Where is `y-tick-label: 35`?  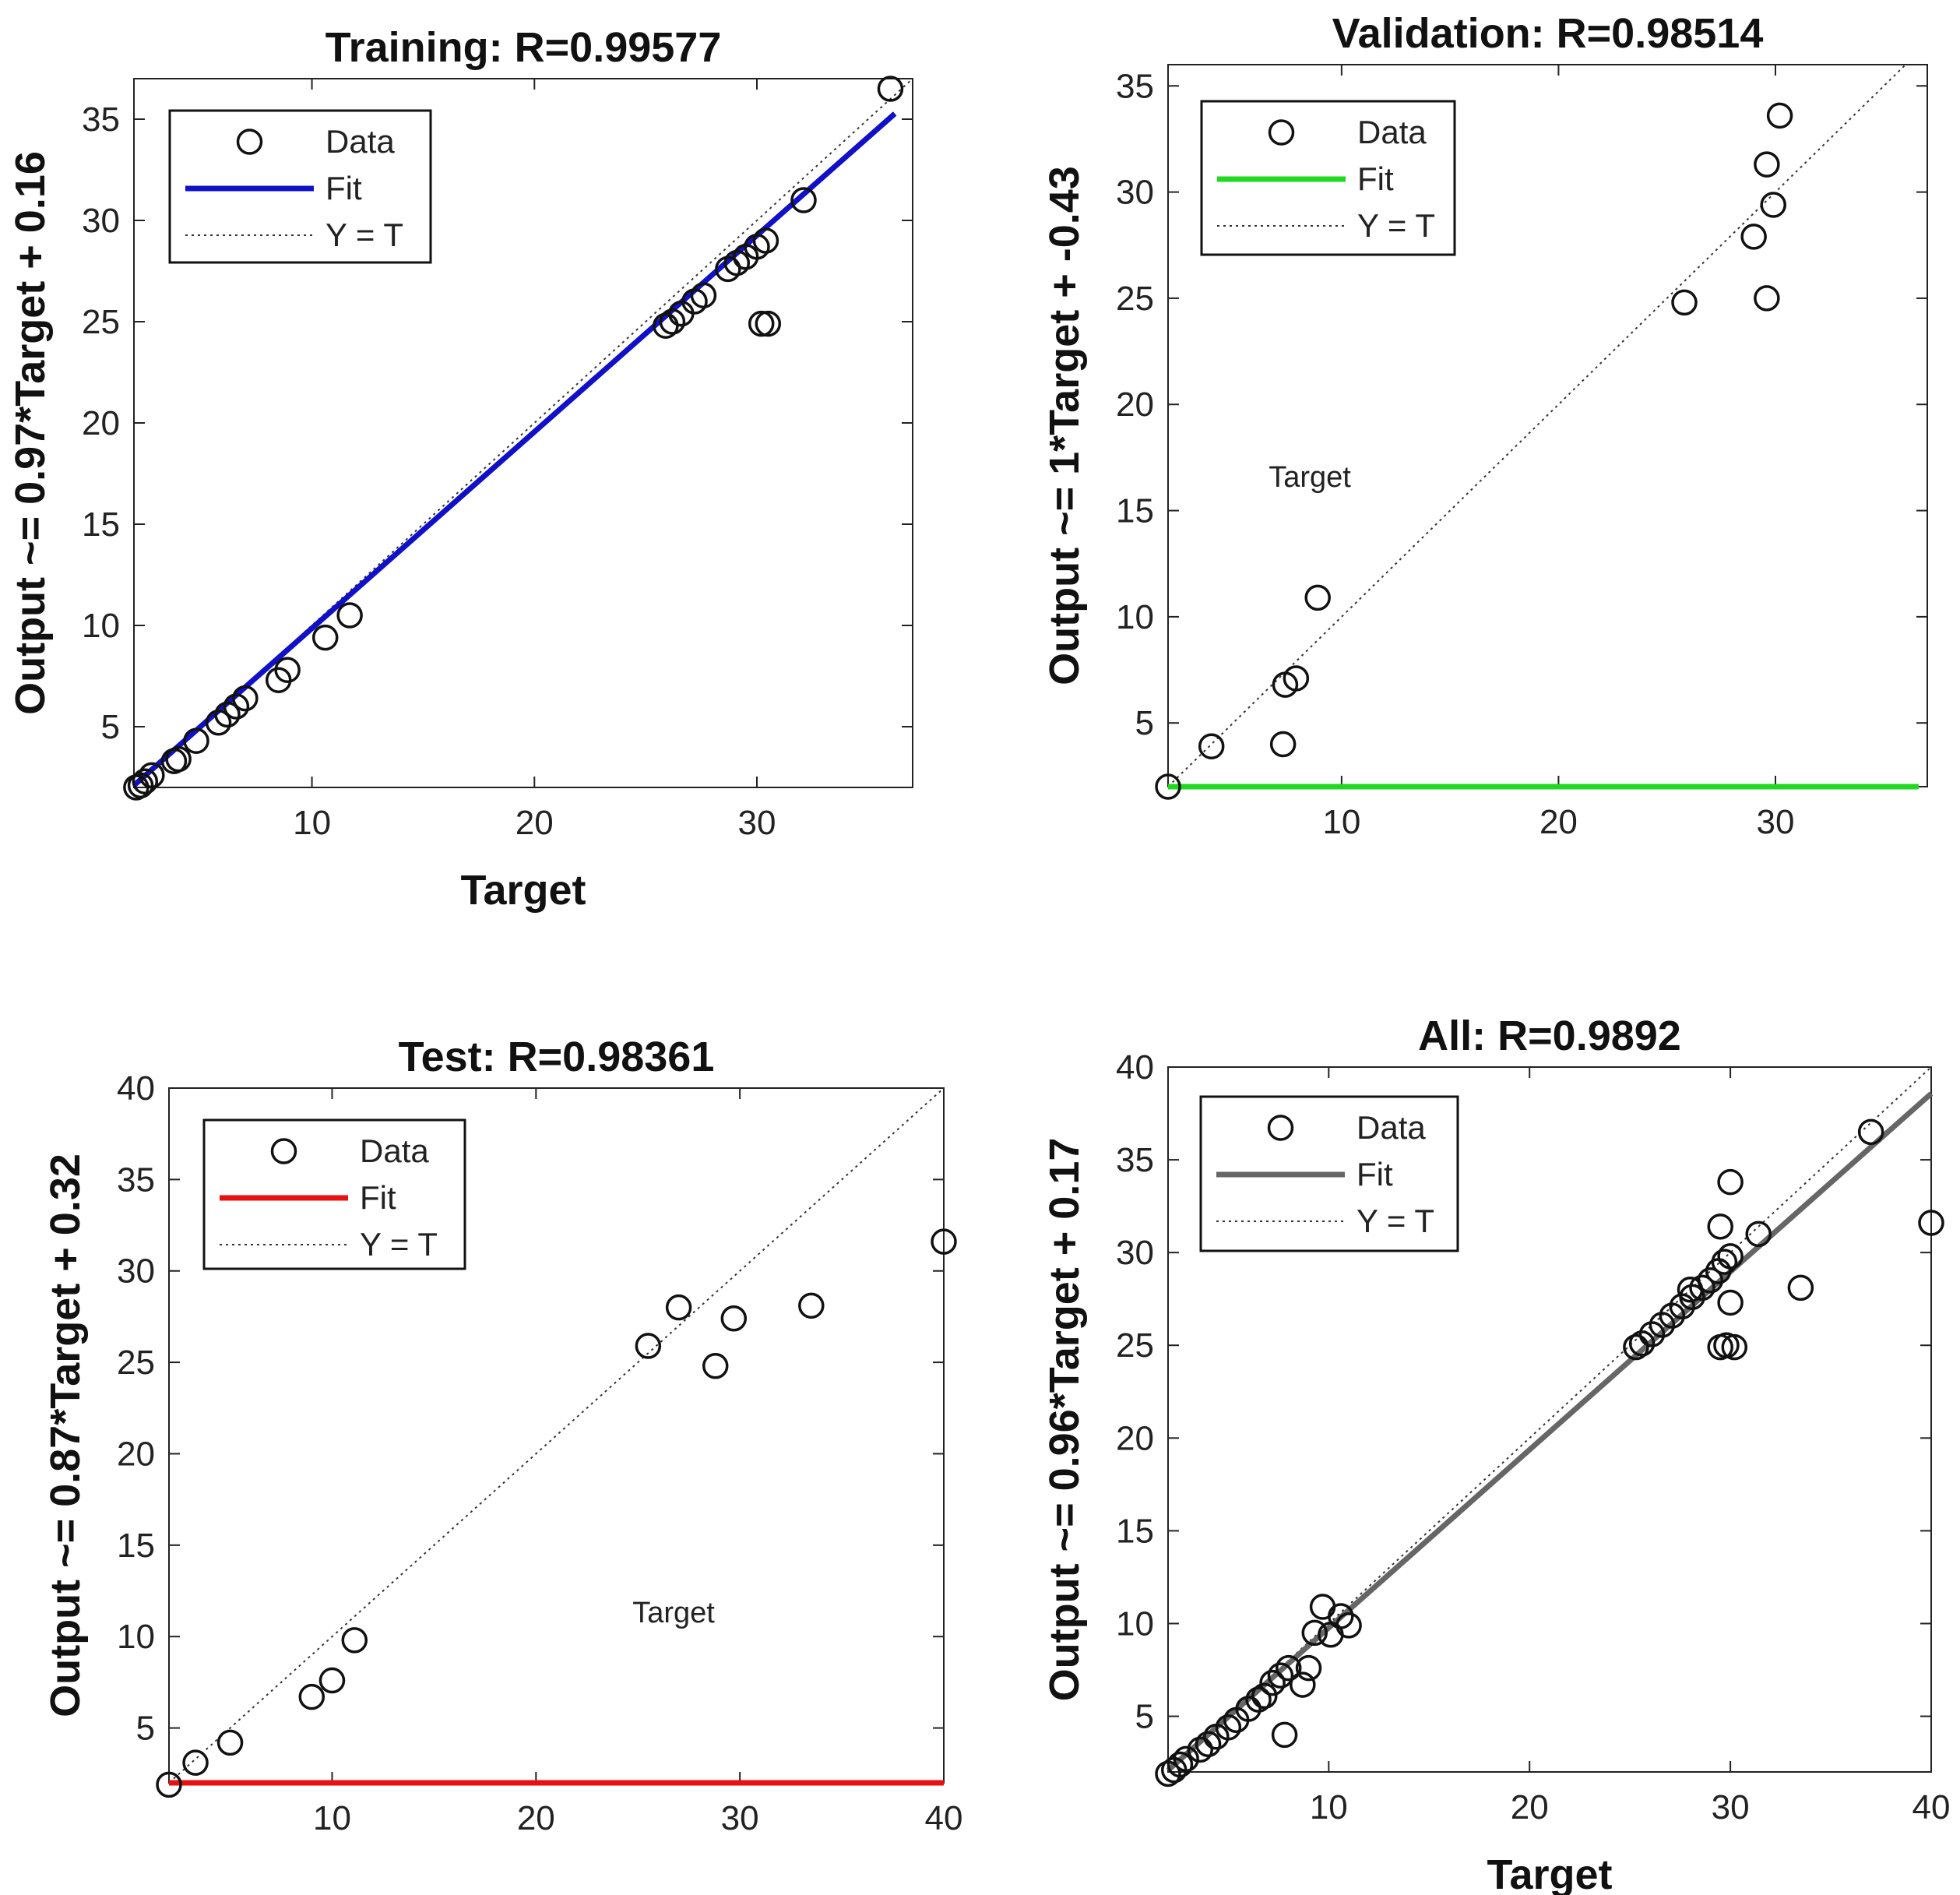 y-tick-label: 35 is located at coordinates (1135, 1160).